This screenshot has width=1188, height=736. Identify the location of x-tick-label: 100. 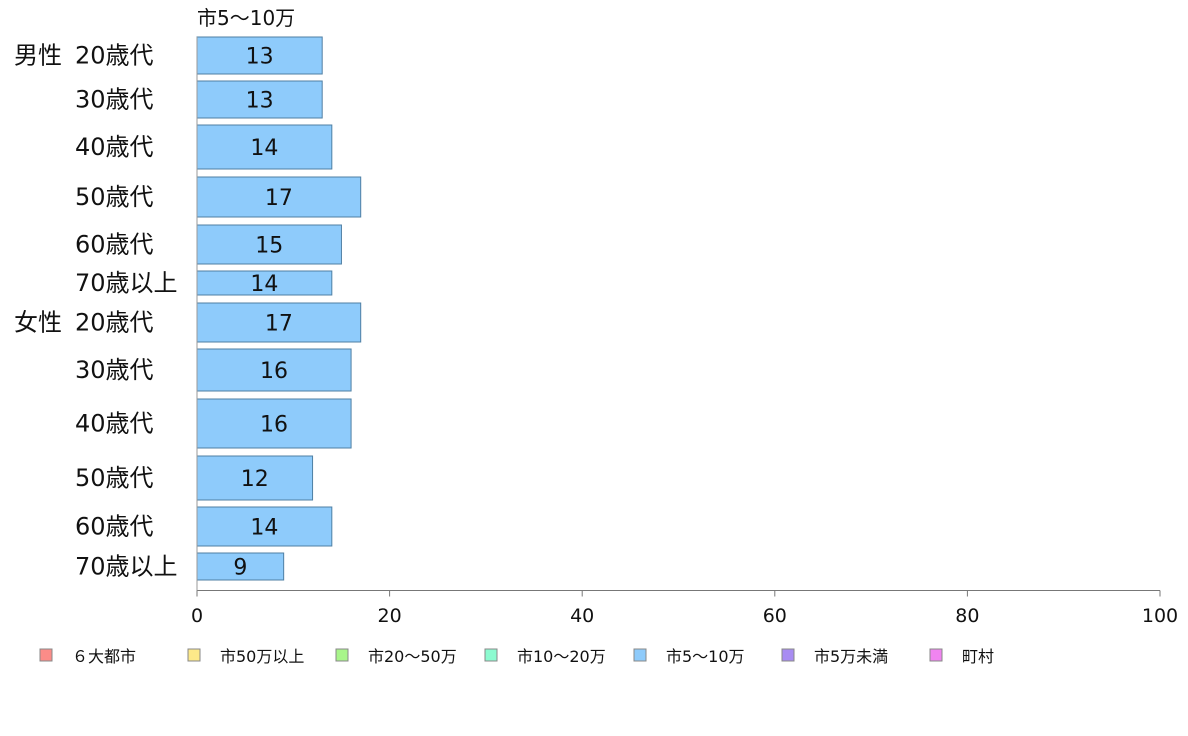
(1160, 616).